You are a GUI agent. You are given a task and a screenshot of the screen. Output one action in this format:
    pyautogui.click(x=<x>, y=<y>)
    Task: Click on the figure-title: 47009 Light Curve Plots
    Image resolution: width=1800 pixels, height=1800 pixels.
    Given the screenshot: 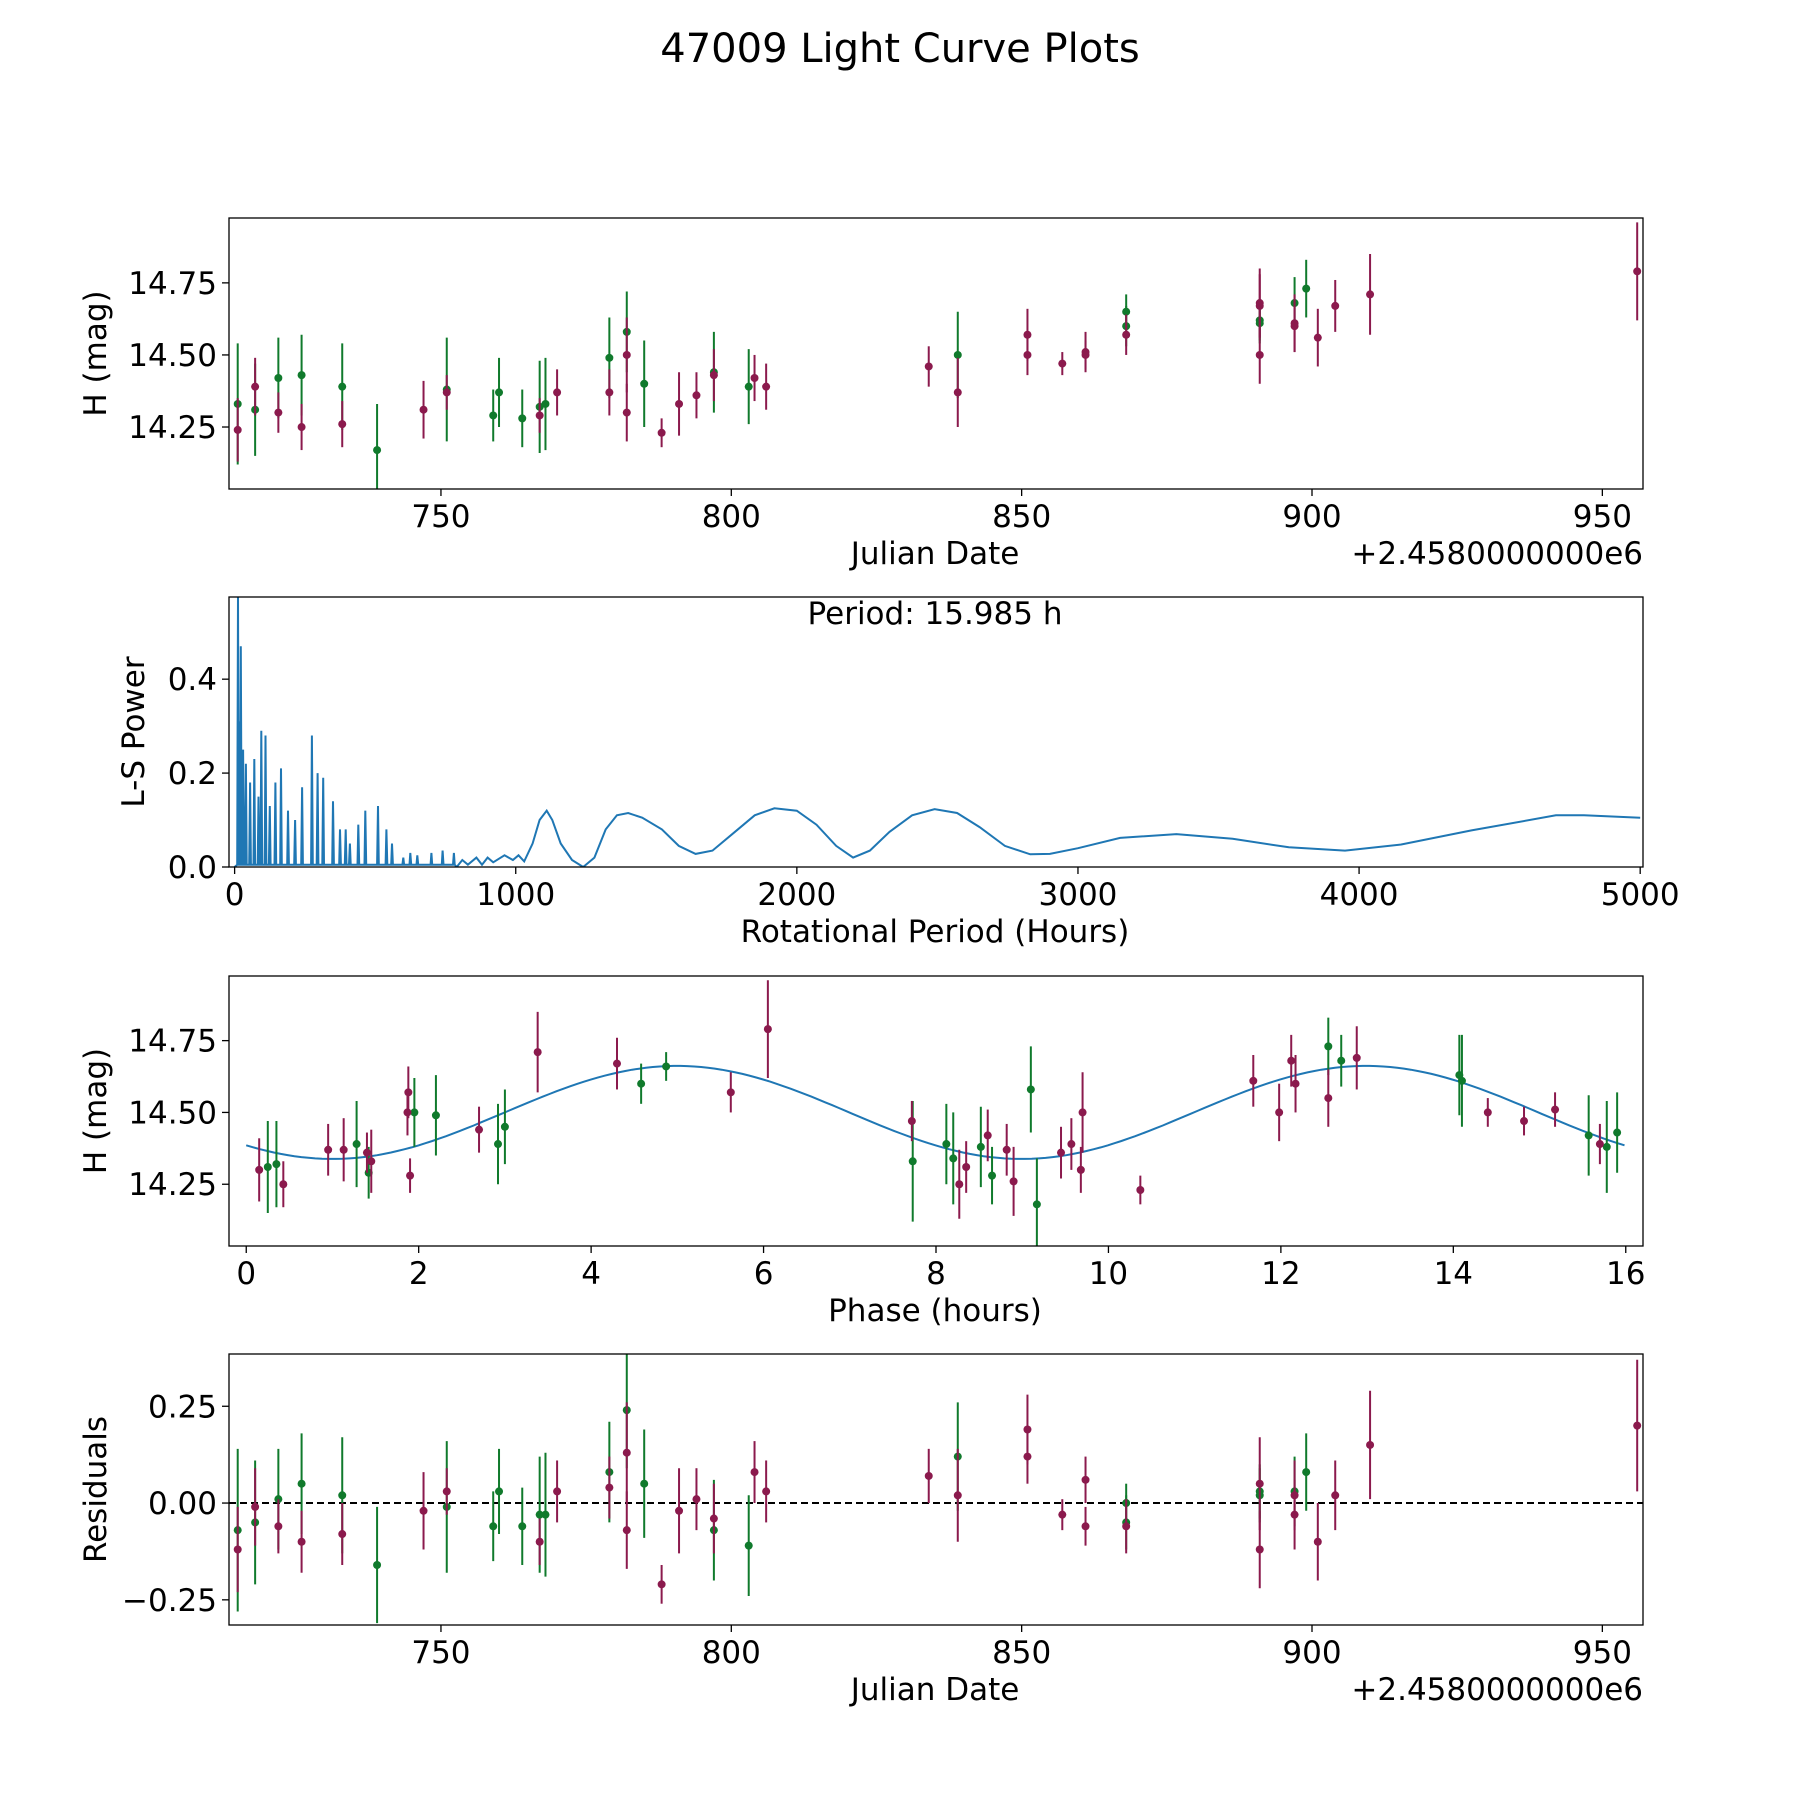 What is the action you would take?
    pyautogui.click(x=900, y=49)
    